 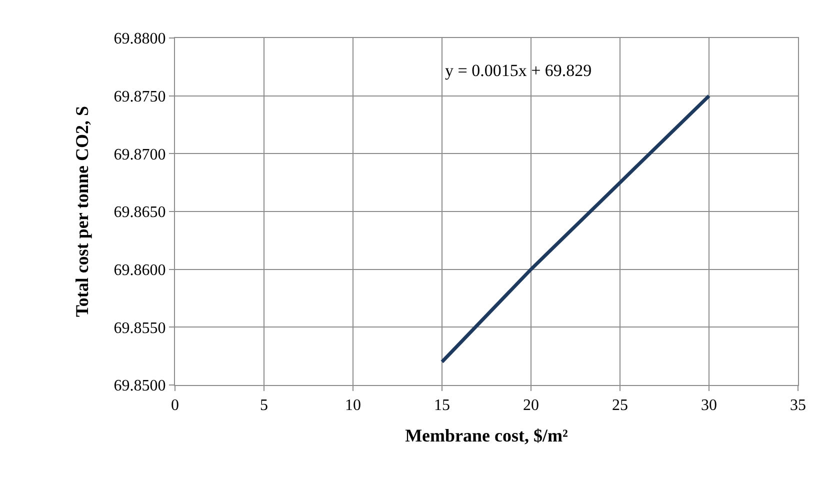 I want to click on x-tick-label: 20, so click(x=531, y=405).